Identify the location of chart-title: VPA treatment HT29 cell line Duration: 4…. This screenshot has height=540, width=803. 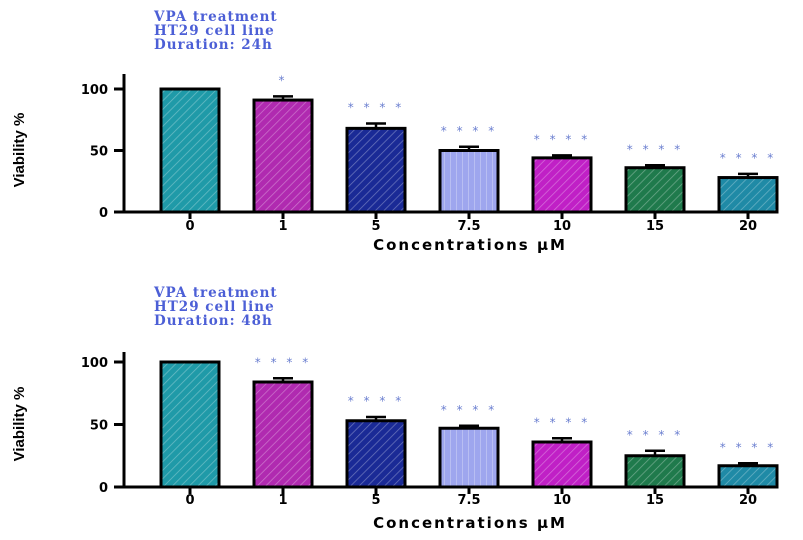
(216, 307).